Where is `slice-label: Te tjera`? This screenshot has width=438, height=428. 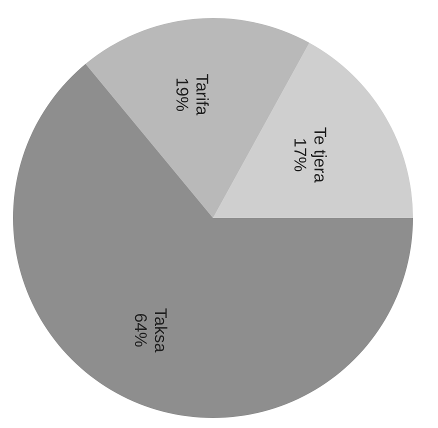 slice-label: Te tjera is located at coordinates (320, 155).